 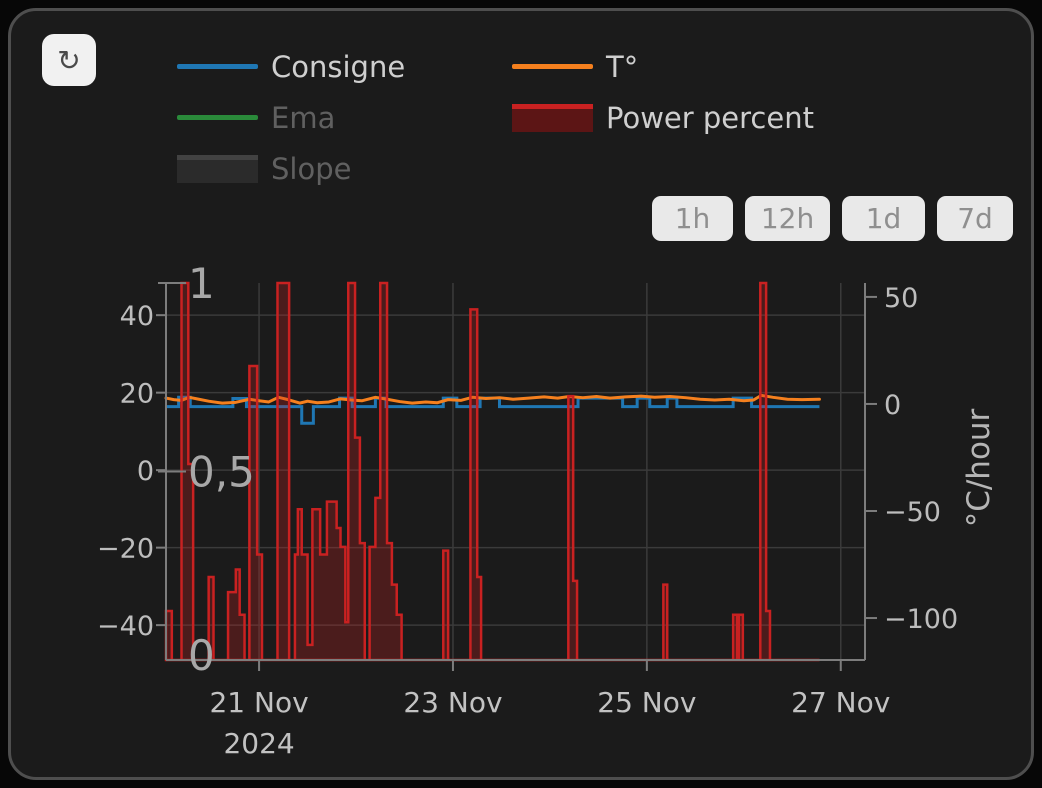 I want to click on legend-item-ema: Ema, so click(x=291, y=117).